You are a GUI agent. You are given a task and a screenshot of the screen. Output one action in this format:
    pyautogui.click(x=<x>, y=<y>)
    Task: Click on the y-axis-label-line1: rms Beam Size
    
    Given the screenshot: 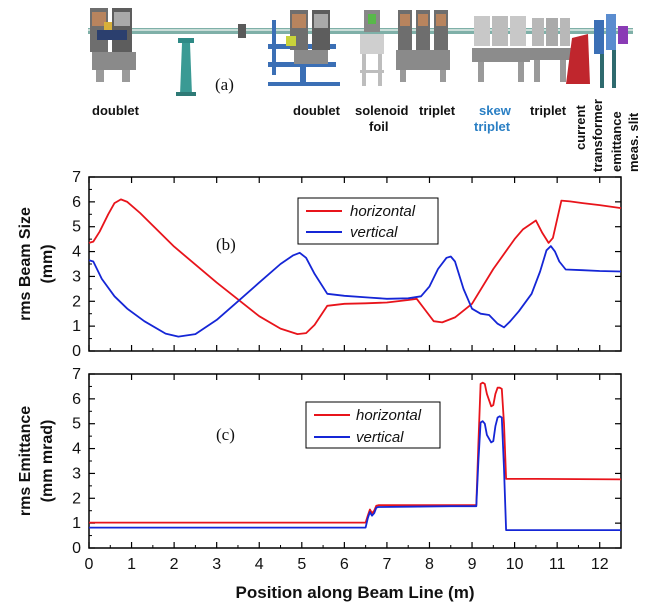 What is the action you would take?
    pyautogui.click(x=25, y=264)
    